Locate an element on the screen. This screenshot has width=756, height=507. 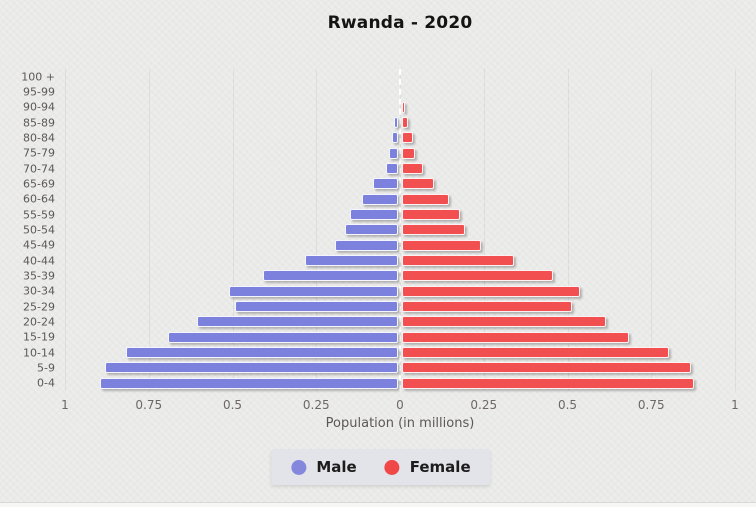
pyramid-row-60-64: 60-64 is located at coordinates (379, 199).